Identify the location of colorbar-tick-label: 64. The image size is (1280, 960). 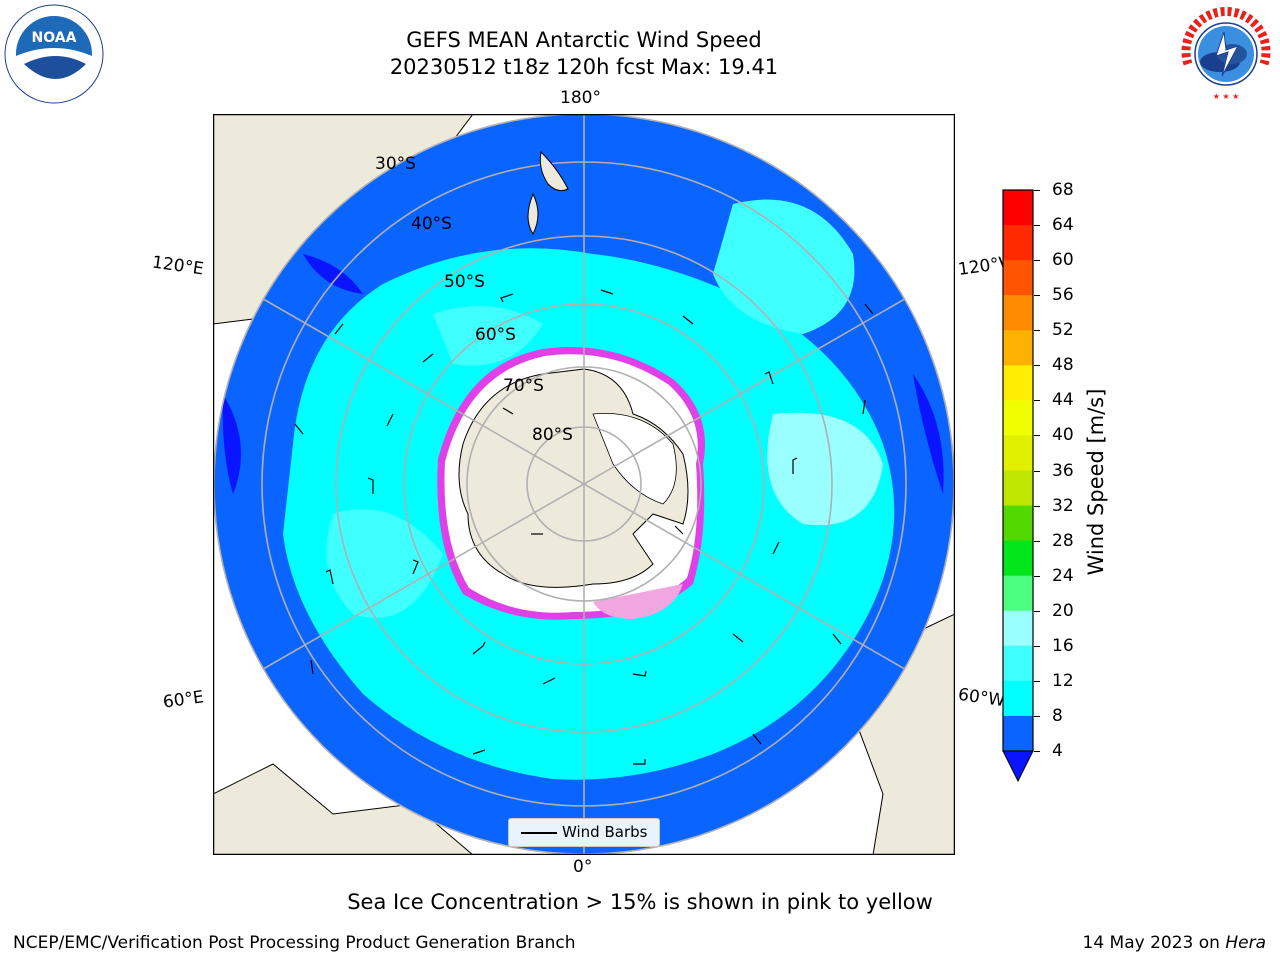
(1063, 225).